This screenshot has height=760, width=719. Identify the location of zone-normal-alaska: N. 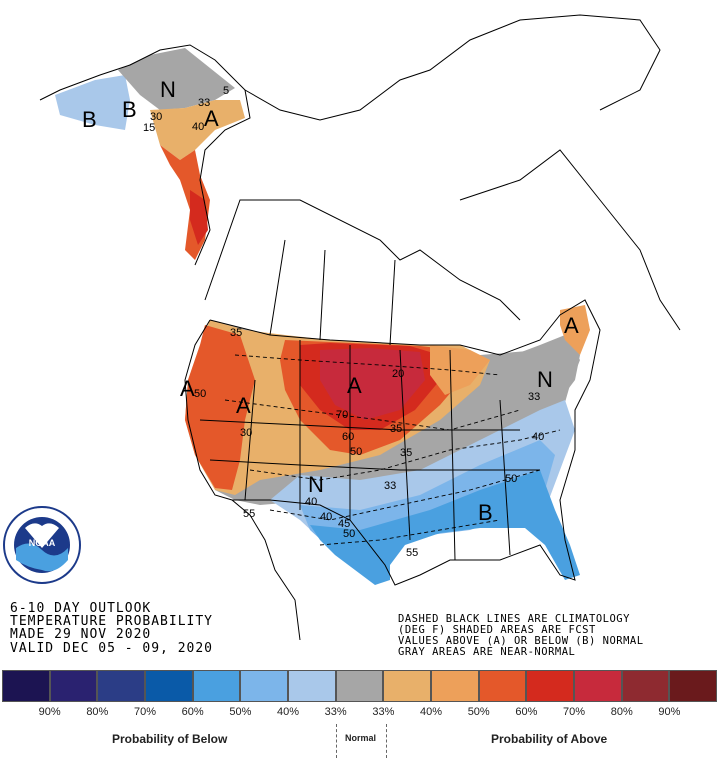
(168, 89).